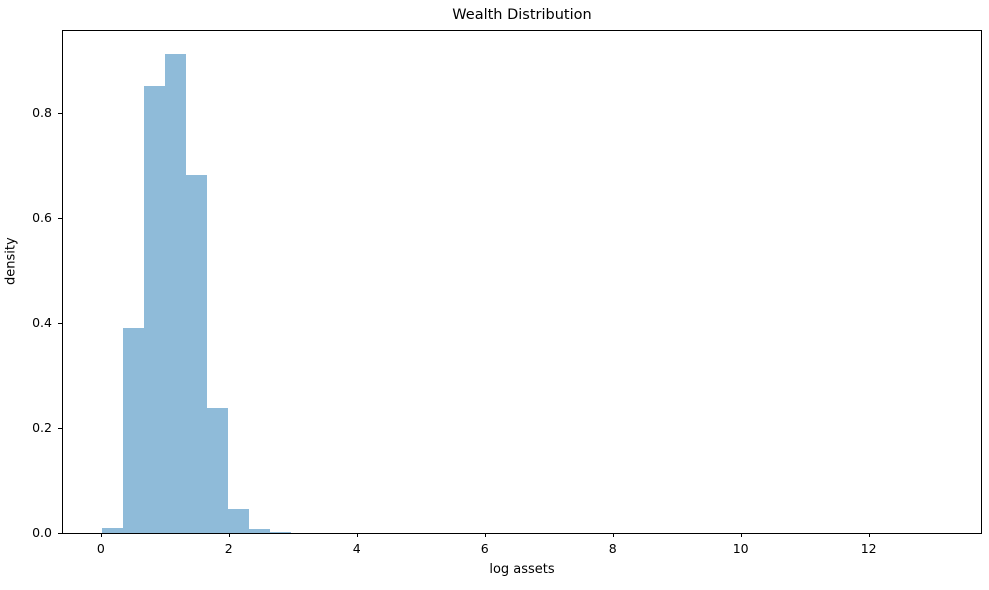 The height and width of the screenshot is (590, 989). I want to click on y-tick-label: 0.0, so click(42, 532).